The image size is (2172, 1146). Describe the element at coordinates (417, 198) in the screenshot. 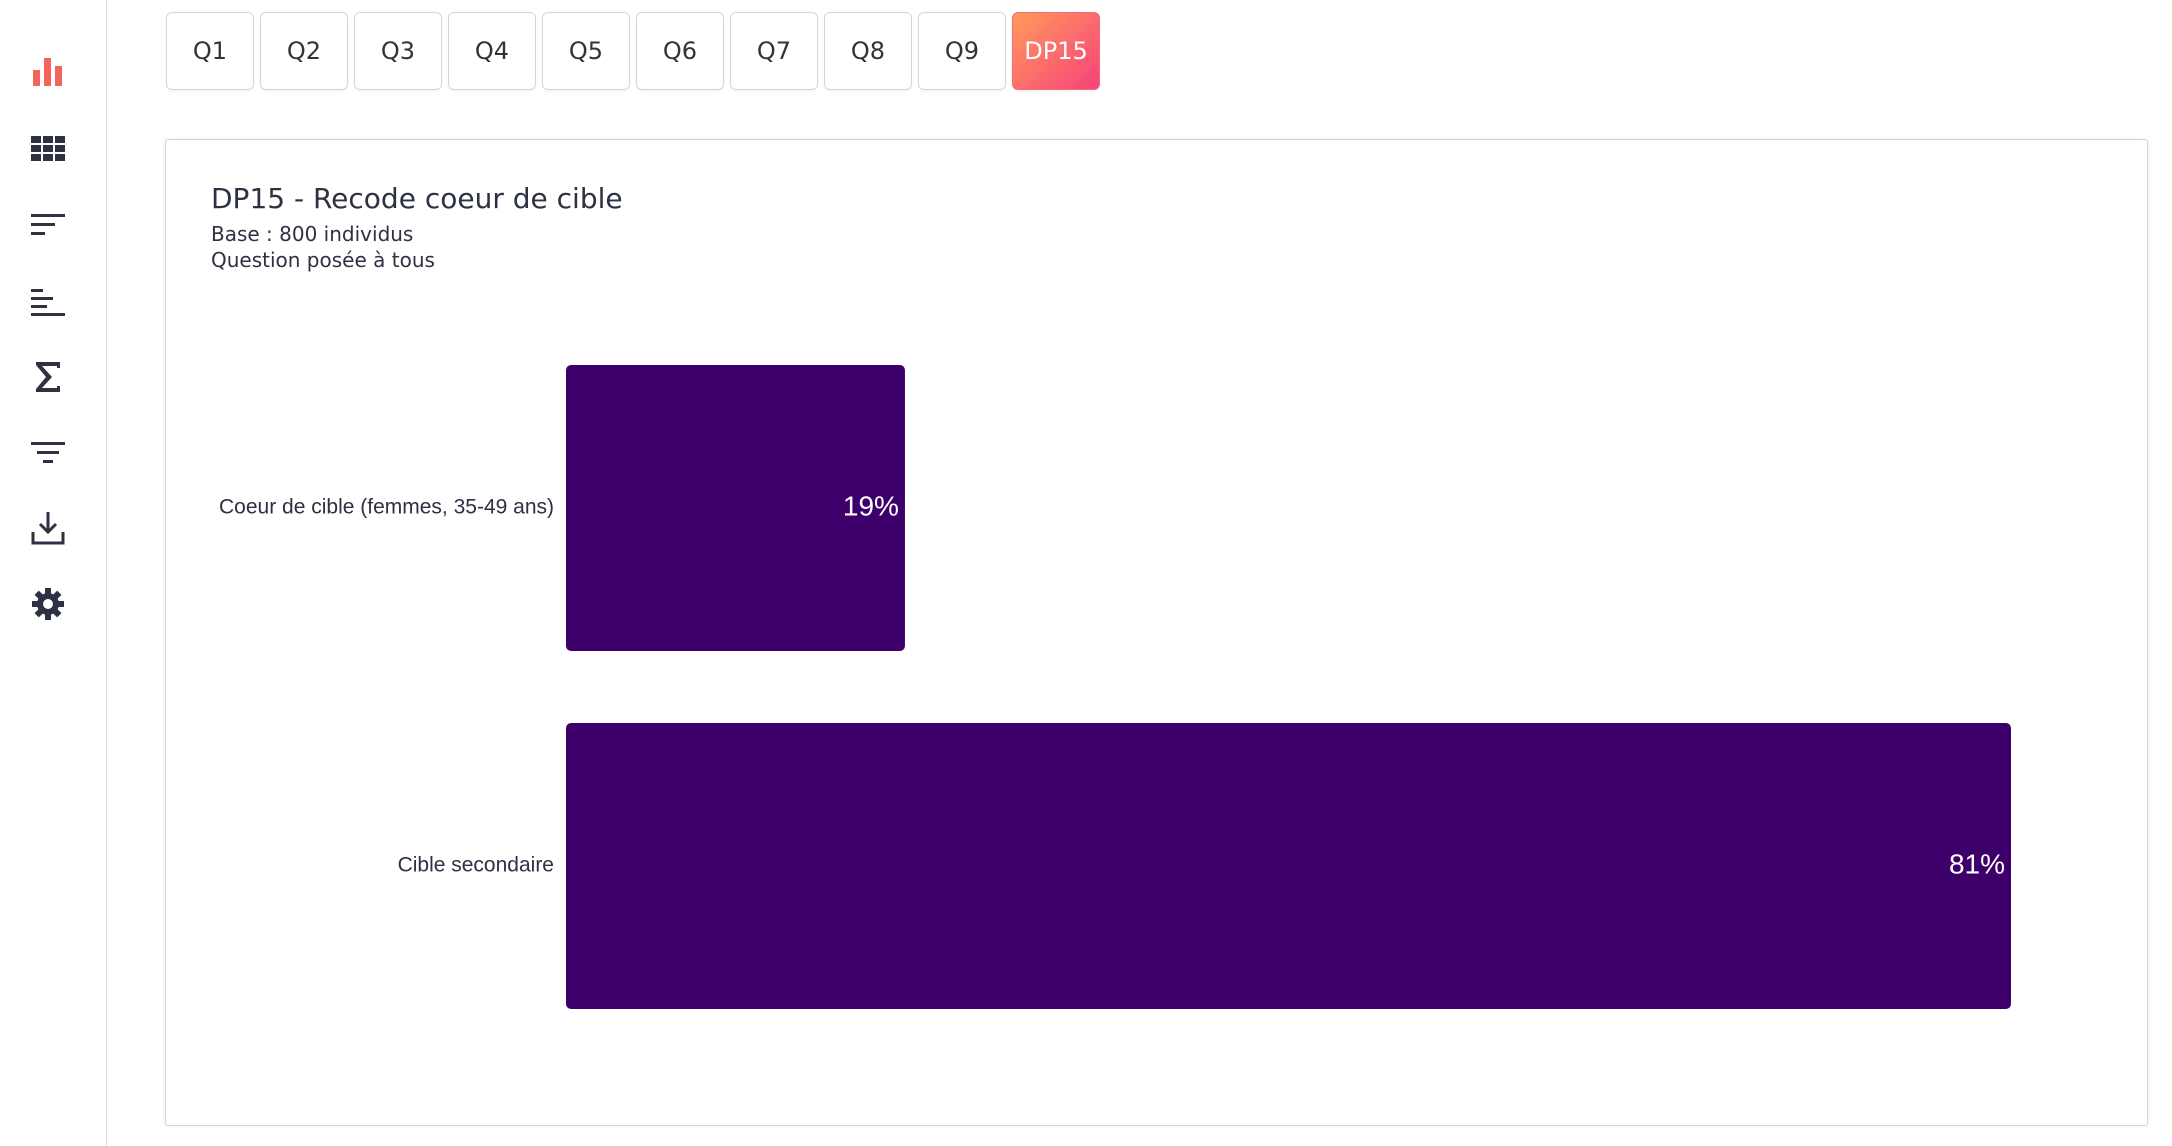

I see `chart-title: DP15 - Recode coeur de cible` at that location.